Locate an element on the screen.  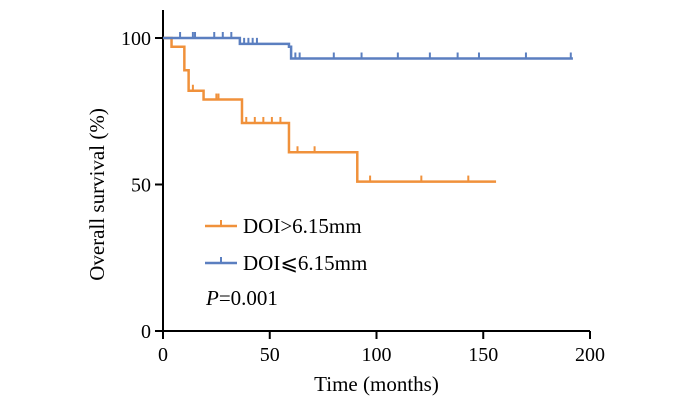
survival-curve is located at coordinates (368, 48).